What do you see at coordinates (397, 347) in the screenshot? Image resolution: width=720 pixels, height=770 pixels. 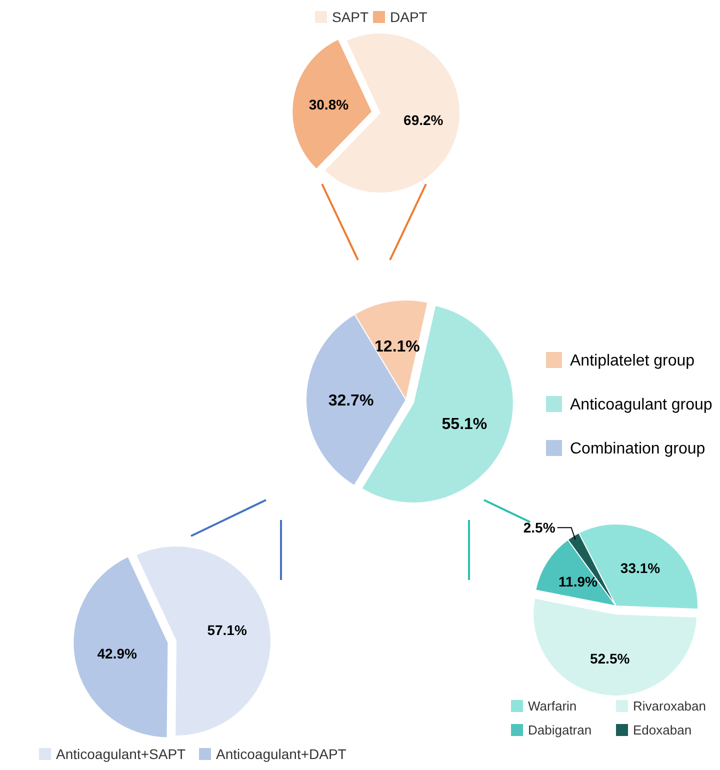 I see `data-label: 12.1%` at bounding box center [397, 347].